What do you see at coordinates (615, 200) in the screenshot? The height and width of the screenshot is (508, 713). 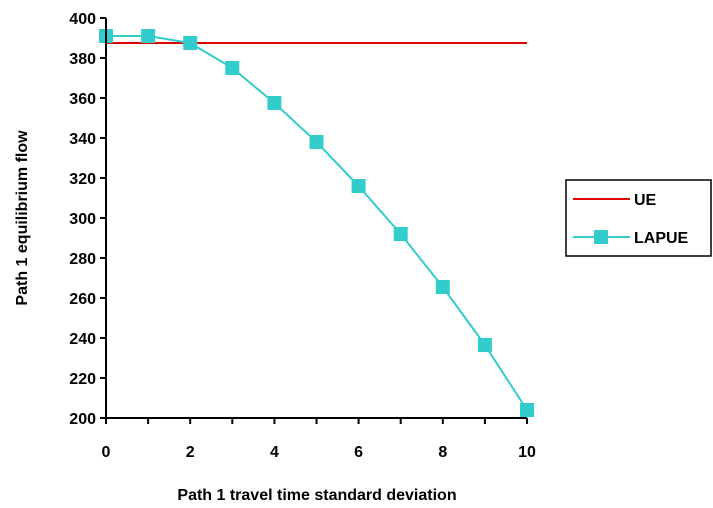 I see `legend-item-ue: UE` at bounding box center [615, 200].